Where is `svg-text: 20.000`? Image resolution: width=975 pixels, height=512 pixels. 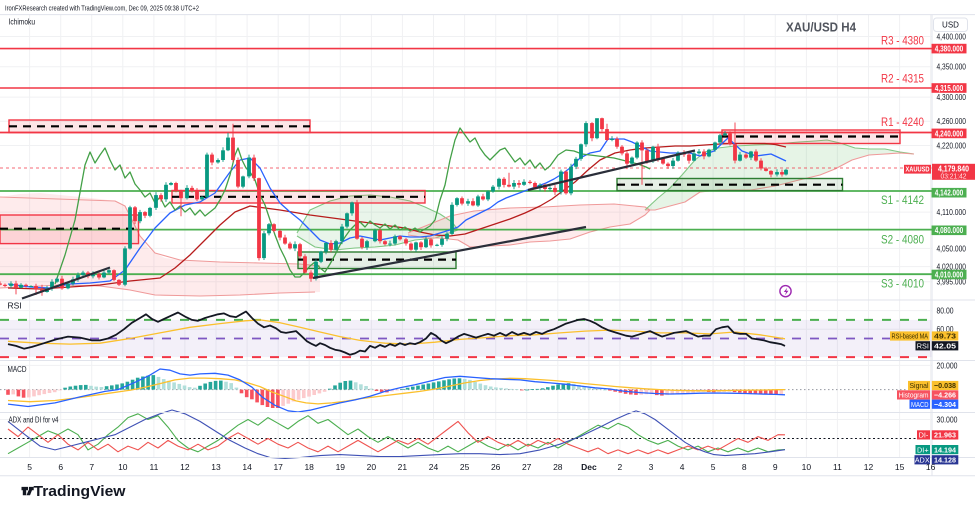 svg-text: 20.000 is located at coordinates (947, 365).